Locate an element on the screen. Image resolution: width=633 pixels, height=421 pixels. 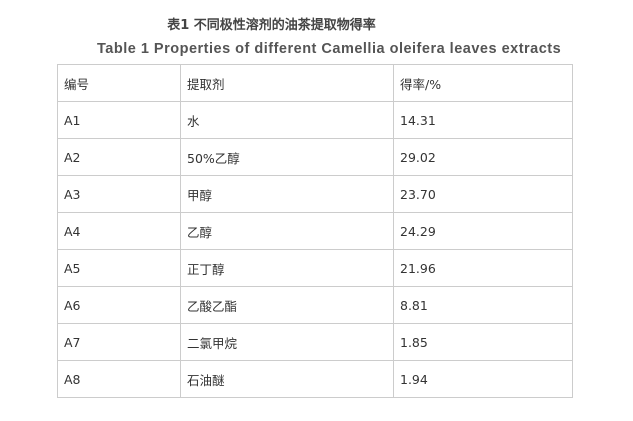
table-cell: 正丁醇 is located at coordinates (287, 268).